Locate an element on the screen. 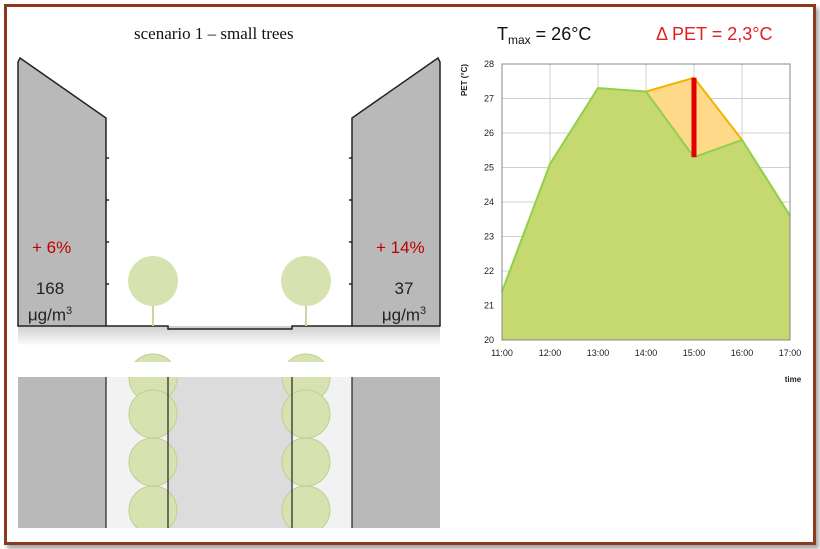  right-concentration: 37 μg/m3 is located at coordinates (404, 302).